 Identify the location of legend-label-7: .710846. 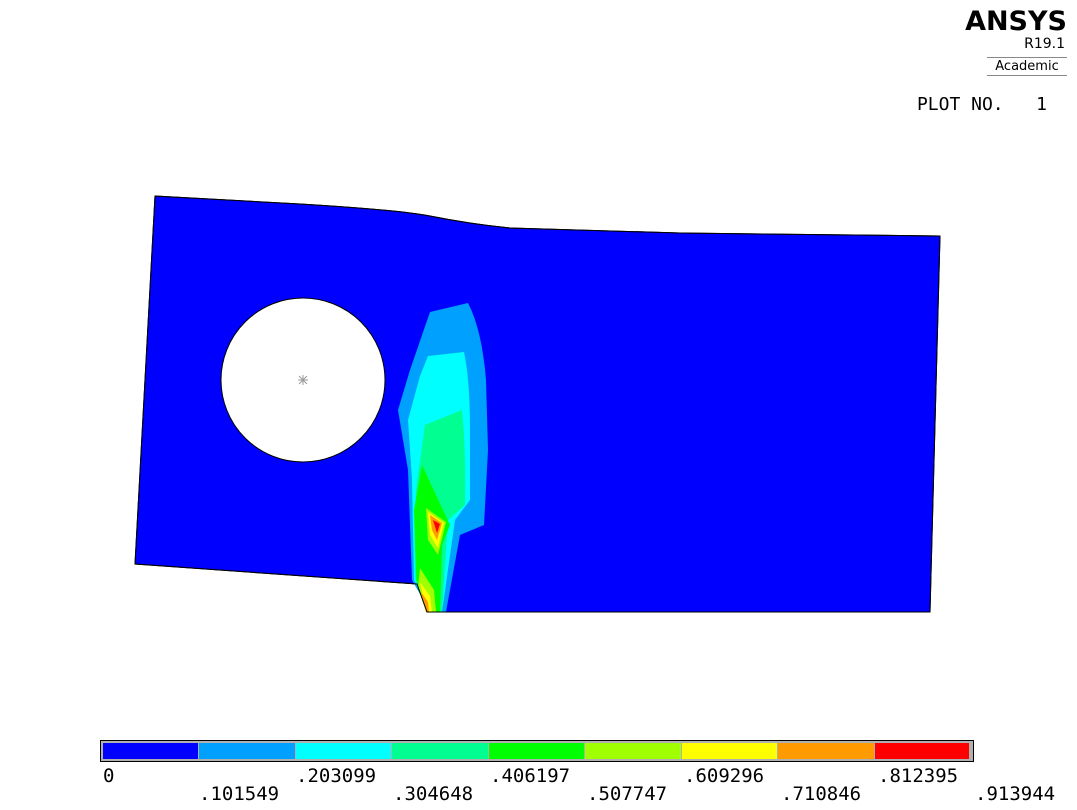
(821, 794).